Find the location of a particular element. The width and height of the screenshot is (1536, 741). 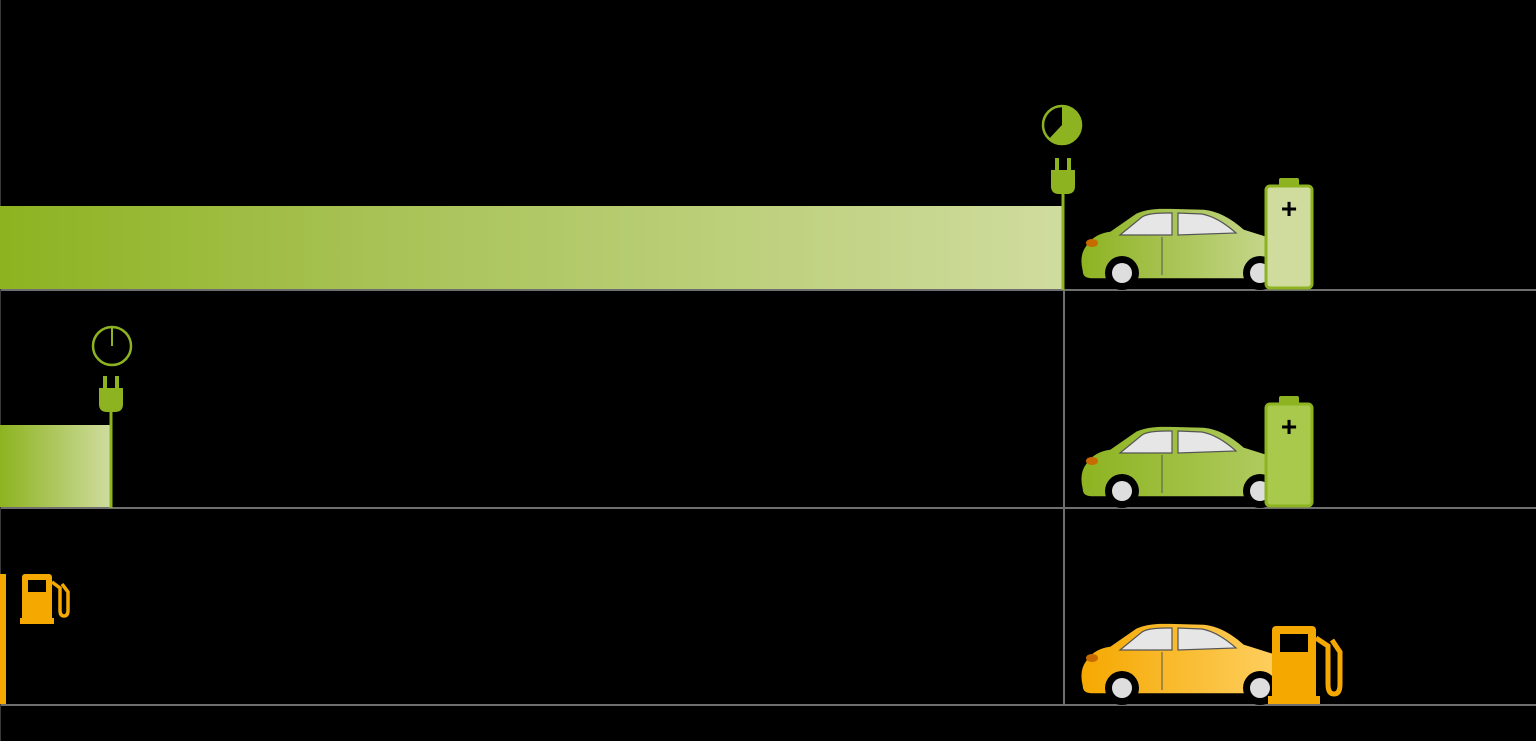

baseline-vertical is located at coordinates (1064, 497).